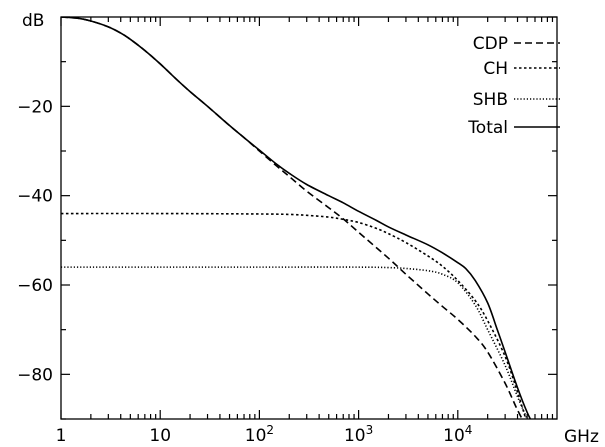 The height and width of the screenshot is (447, 605). I want to click on x-tick-label: 10⁴, so click(457, 434).